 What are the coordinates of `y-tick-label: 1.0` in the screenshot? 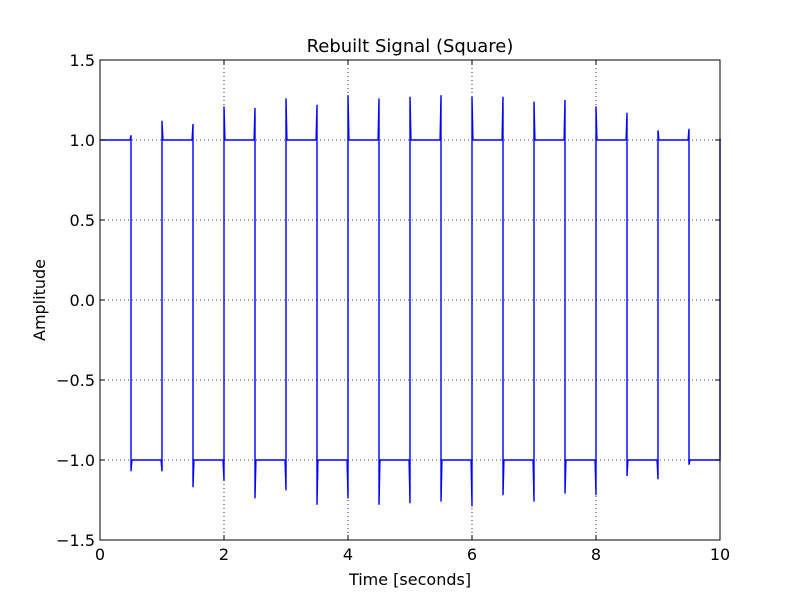 It's located at (82, 140).